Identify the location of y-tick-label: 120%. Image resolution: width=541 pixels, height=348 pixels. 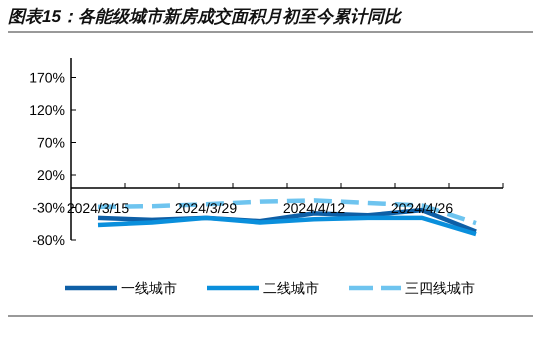
(47, 110).